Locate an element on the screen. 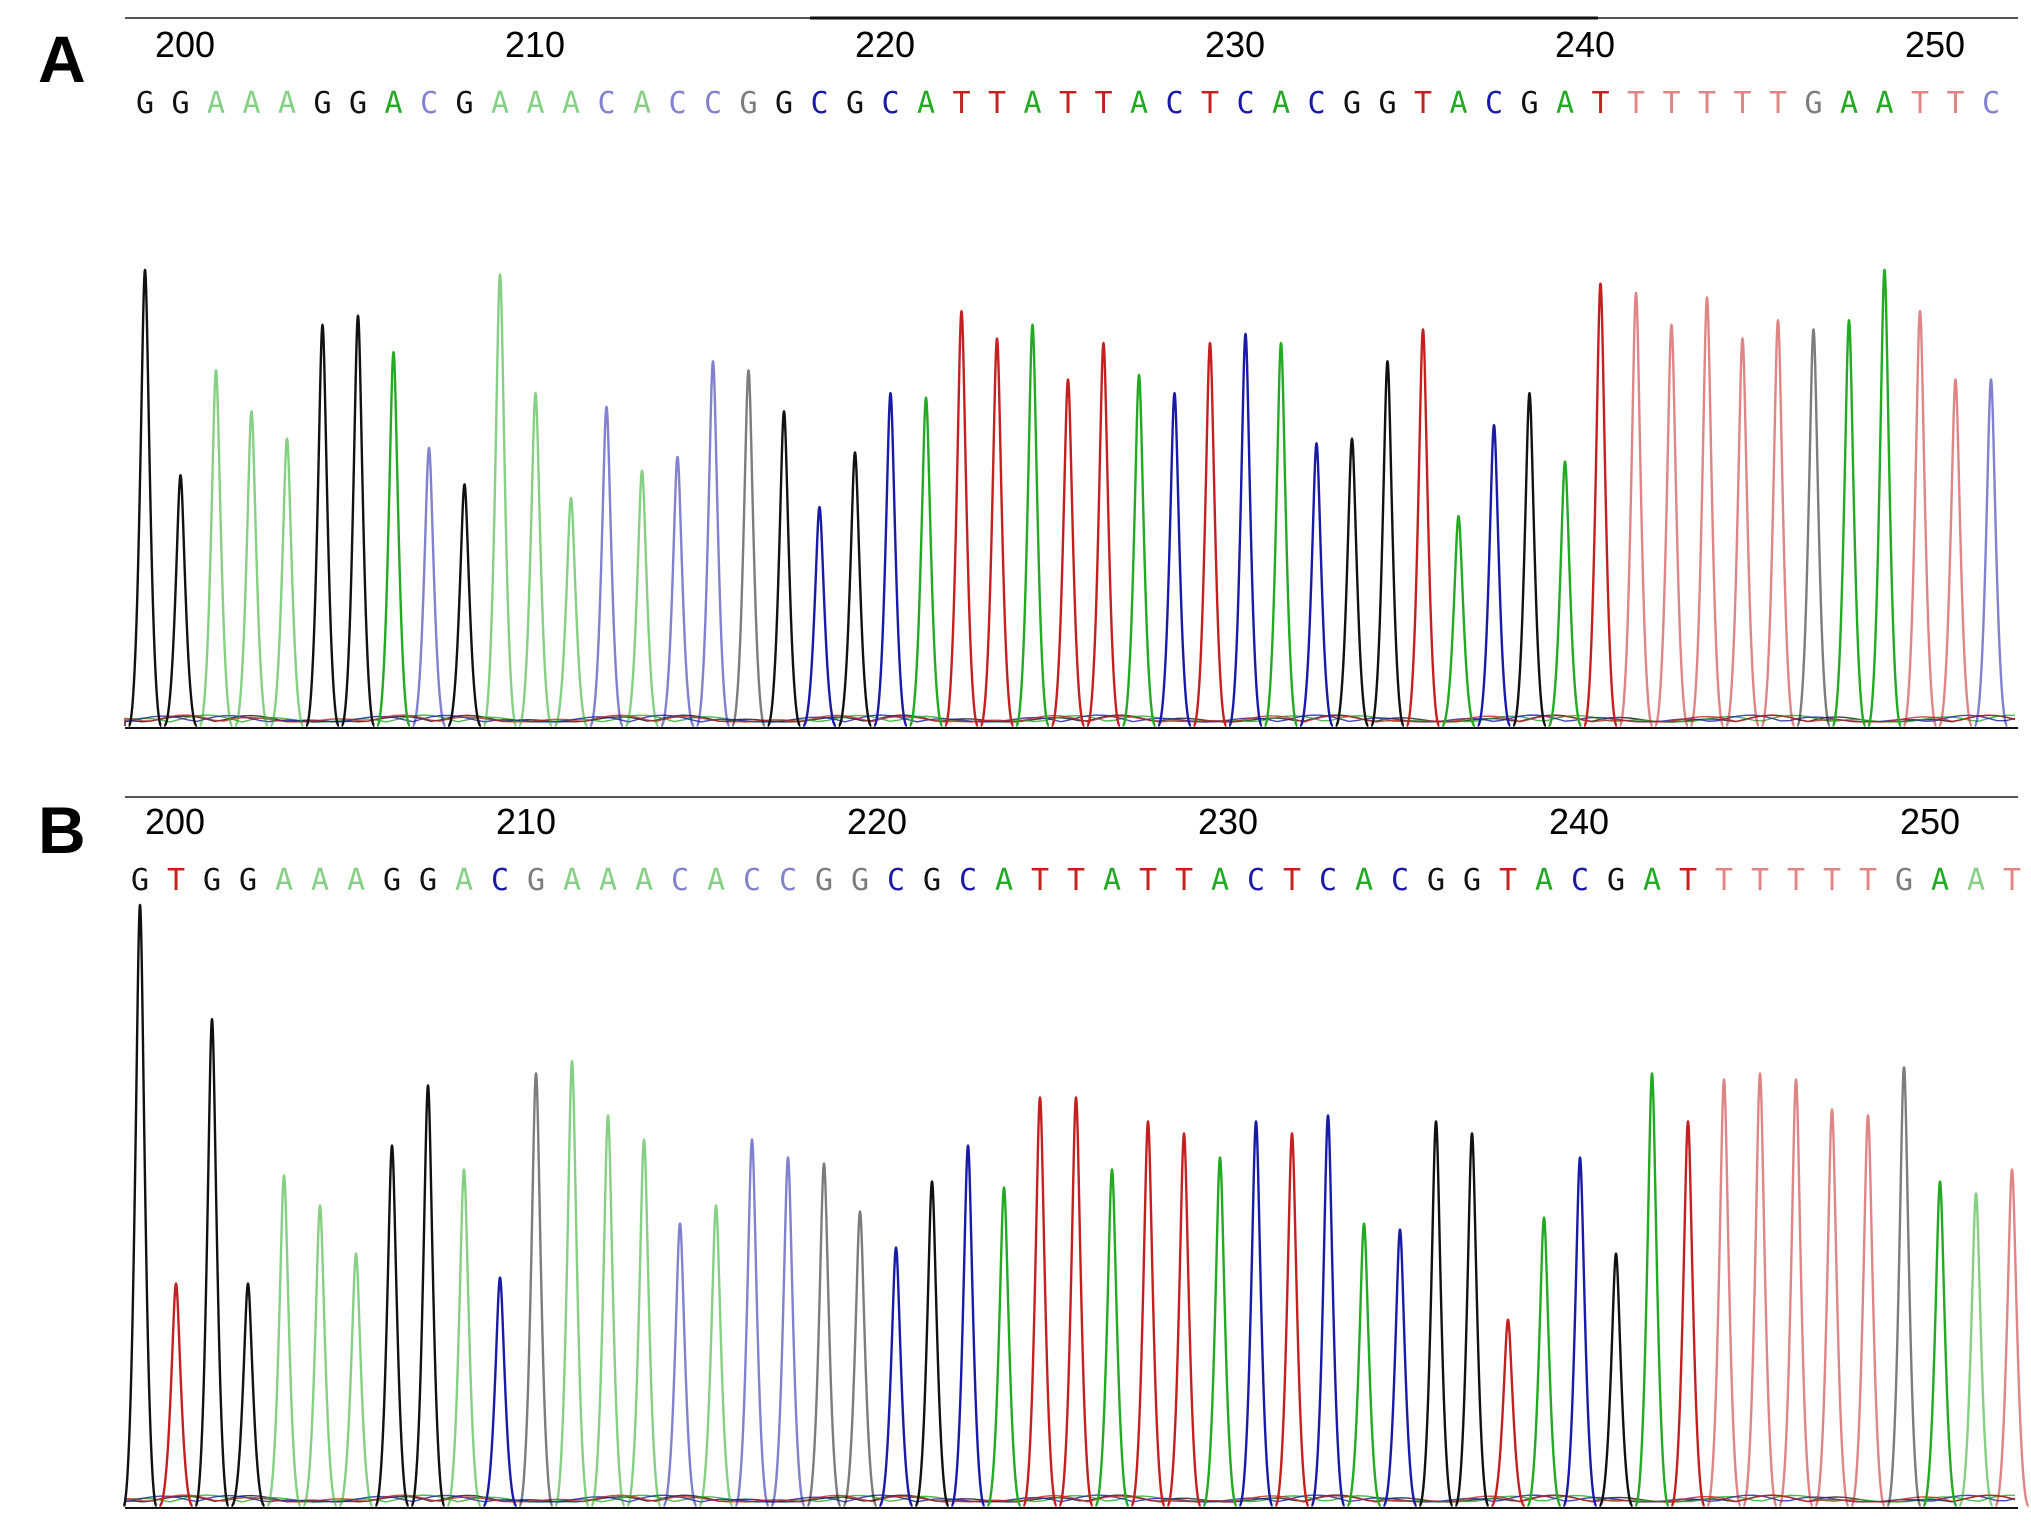  panel-label-b: B is located at coordinates (62, 830).